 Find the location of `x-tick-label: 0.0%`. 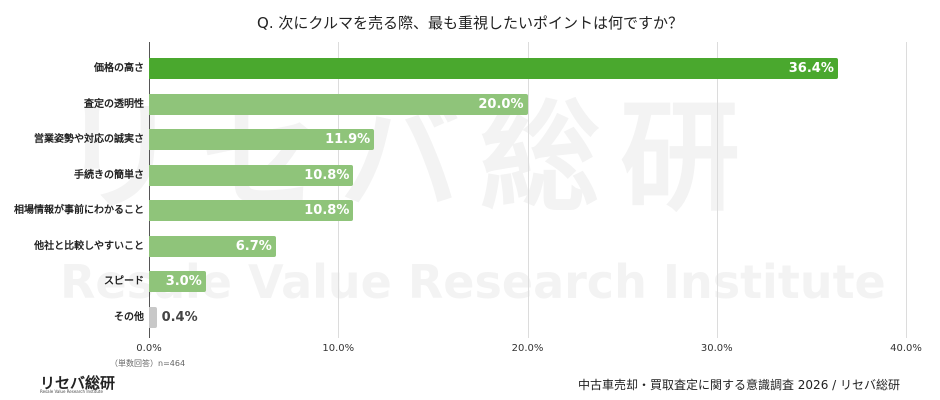

x-tick-label: 0.0% is located at coordinates (149, 348).